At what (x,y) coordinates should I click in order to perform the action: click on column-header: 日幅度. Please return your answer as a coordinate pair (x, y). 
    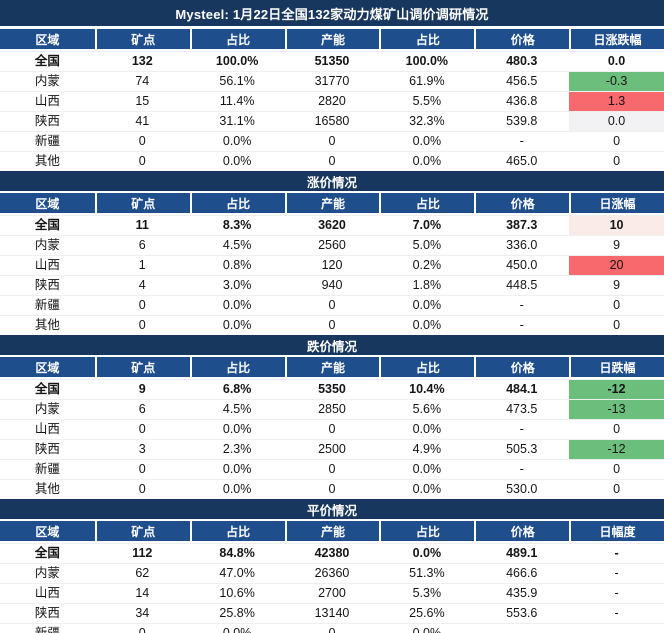
    Looking at the image, I should click on (616, 531).